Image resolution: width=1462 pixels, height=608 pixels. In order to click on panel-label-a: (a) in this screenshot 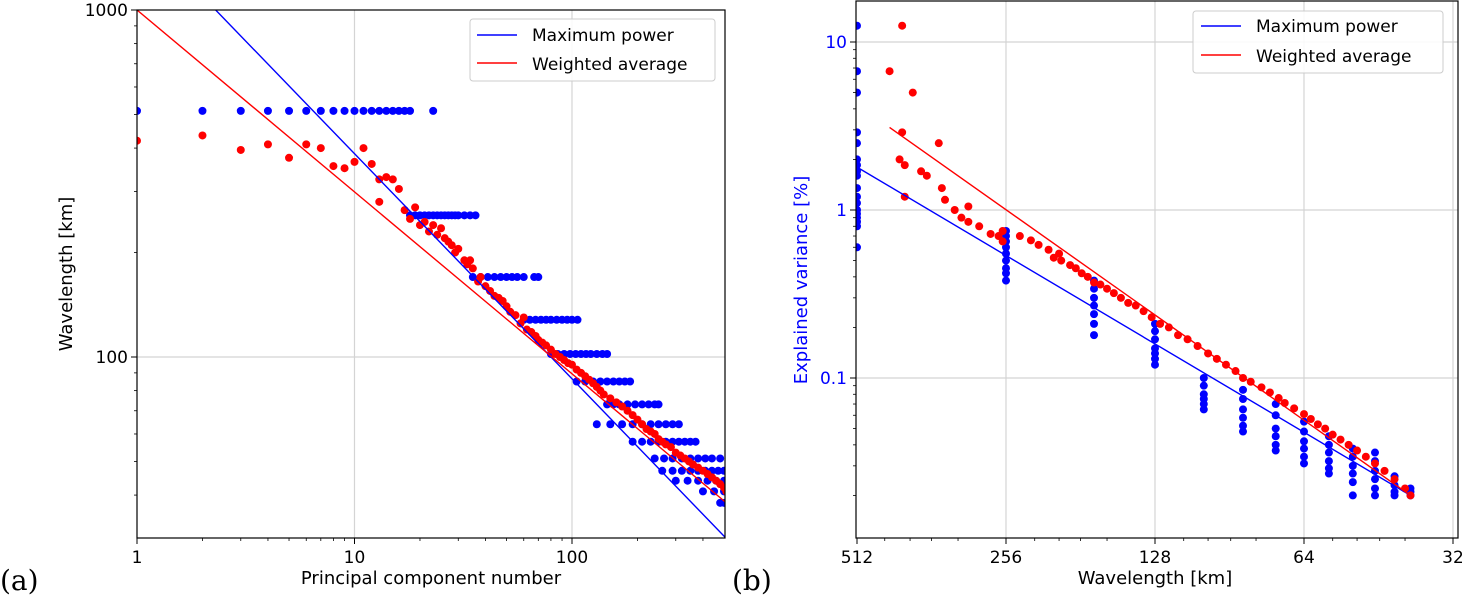, I will do `click(19, 580)`.